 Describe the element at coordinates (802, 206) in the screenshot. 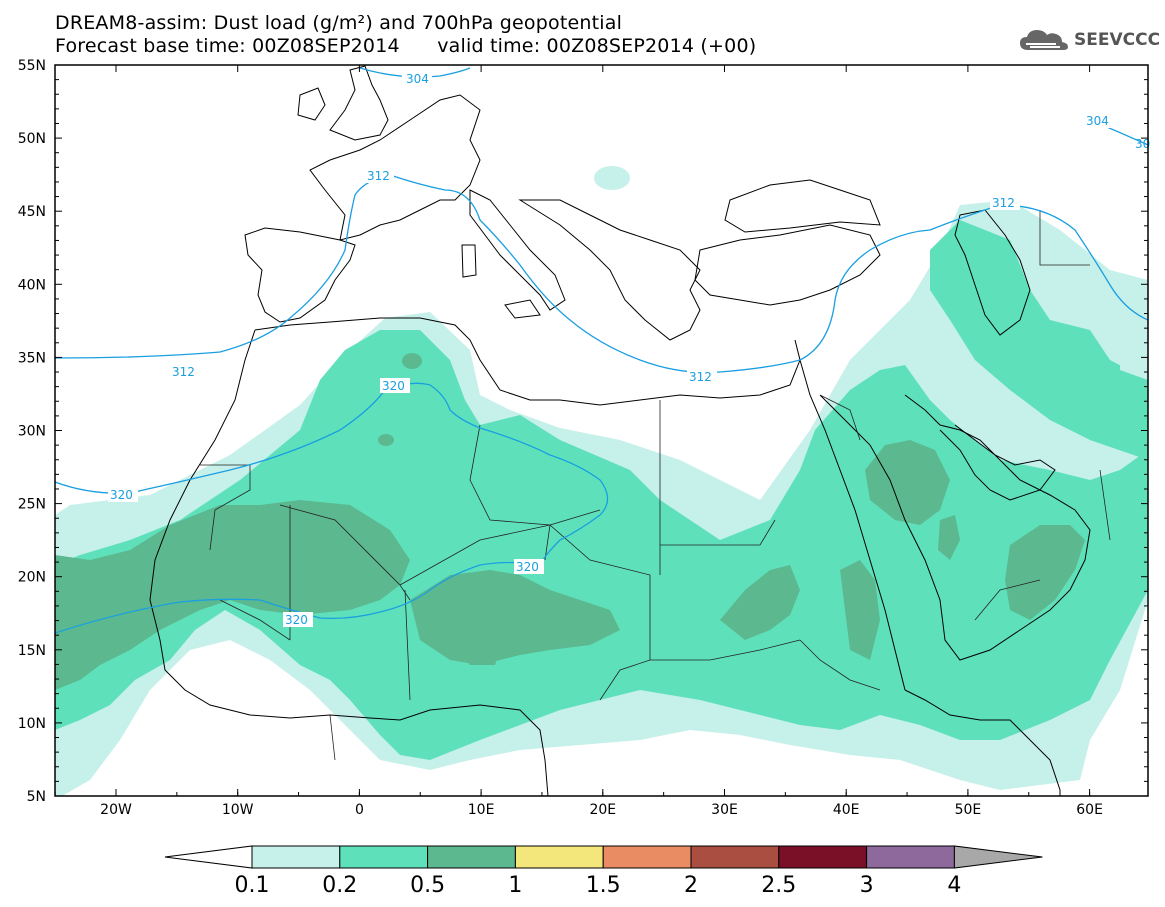

I see `coastline-black-sea` at that location.